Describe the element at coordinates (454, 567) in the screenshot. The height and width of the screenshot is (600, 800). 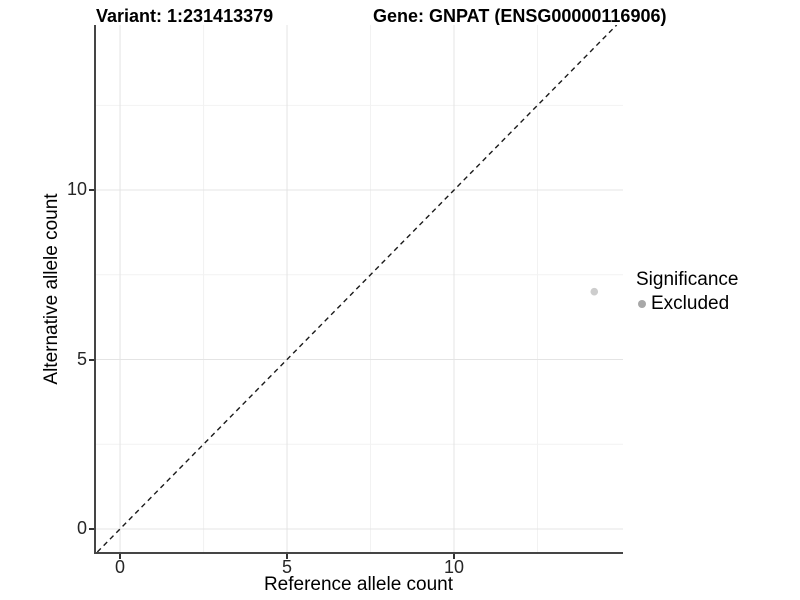
I see `x-tick-label: 10` at that location.